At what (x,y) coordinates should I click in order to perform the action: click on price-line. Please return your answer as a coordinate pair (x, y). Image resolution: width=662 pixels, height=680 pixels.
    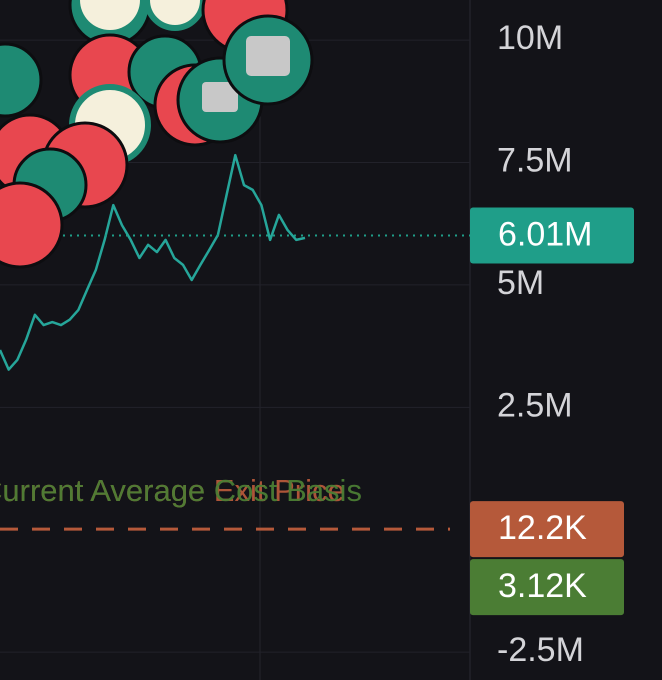
    Looking at the image, I should click on (153, 262).